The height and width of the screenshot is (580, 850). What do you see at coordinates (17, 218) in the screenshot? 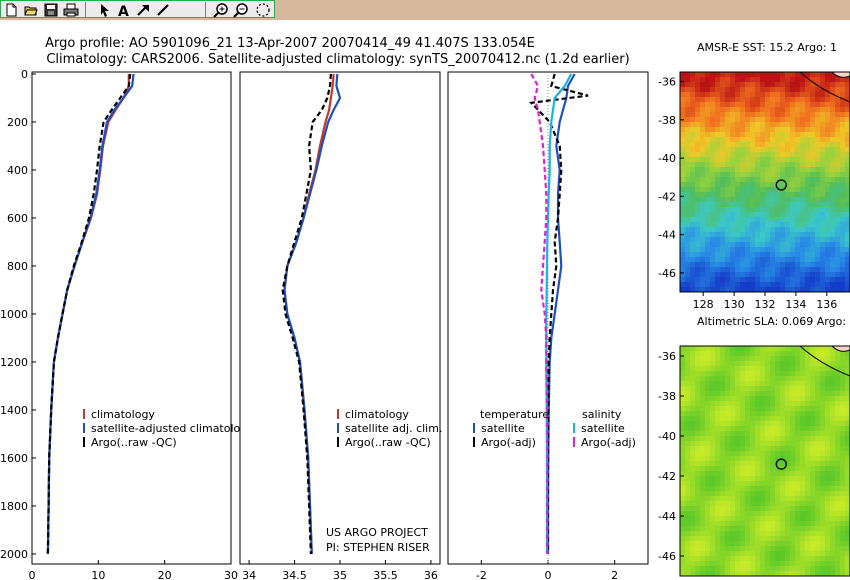
I see `y-tick-label: 600` at bounding box center [17, 218].